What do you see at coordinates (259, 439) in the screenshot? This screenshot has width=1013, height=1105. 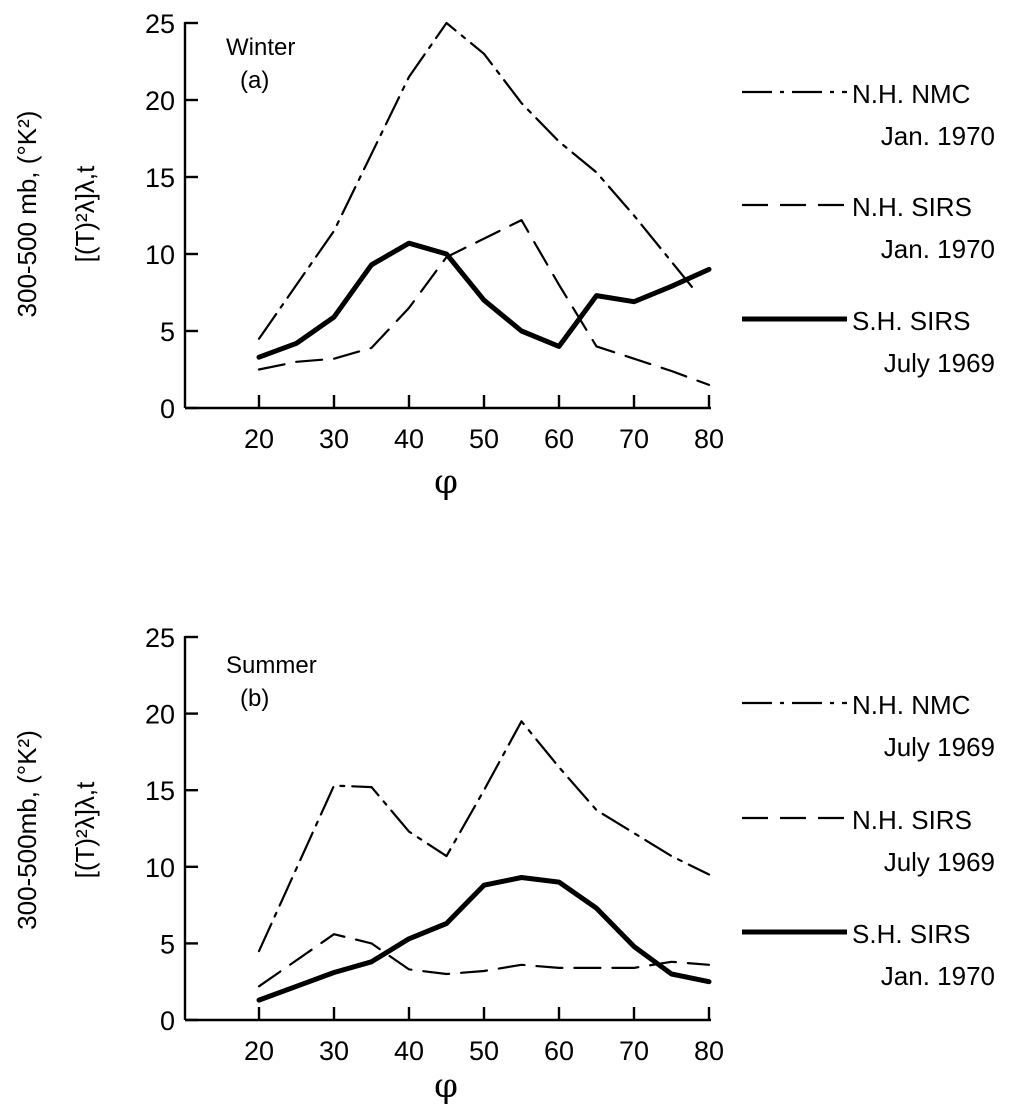 I see `panel-a-x-tick-label: 20` at bounding box center [259, 439].